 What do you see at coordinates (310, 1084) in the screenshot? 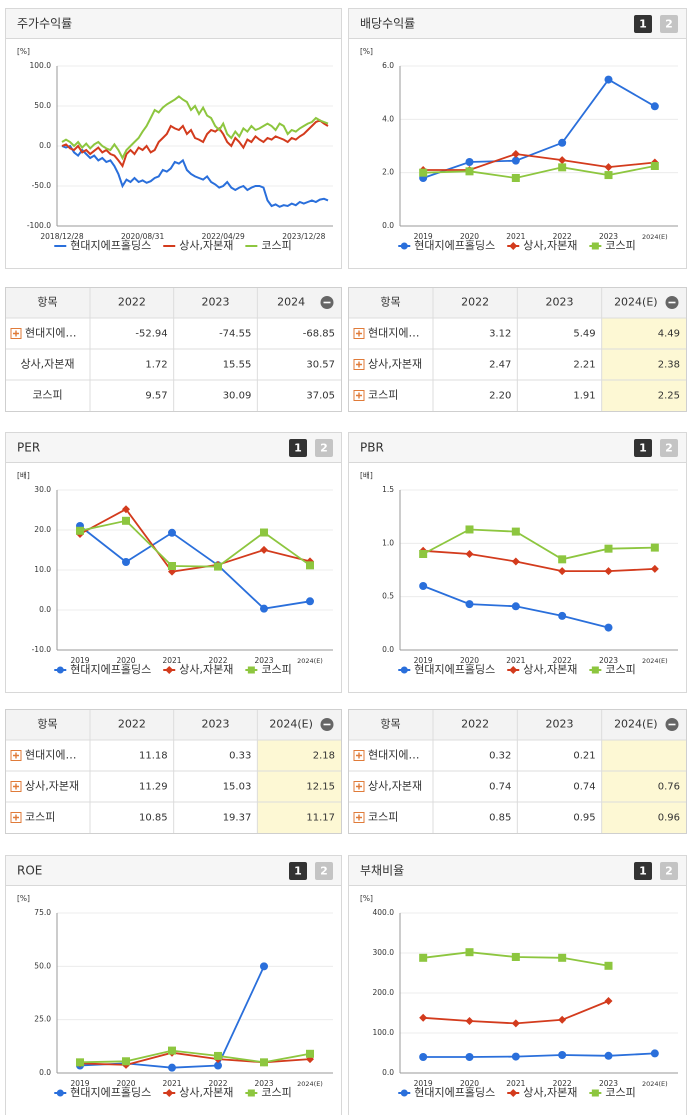
I see `x-tick-label: 2024(E)` at bounding box center [310, 1084].